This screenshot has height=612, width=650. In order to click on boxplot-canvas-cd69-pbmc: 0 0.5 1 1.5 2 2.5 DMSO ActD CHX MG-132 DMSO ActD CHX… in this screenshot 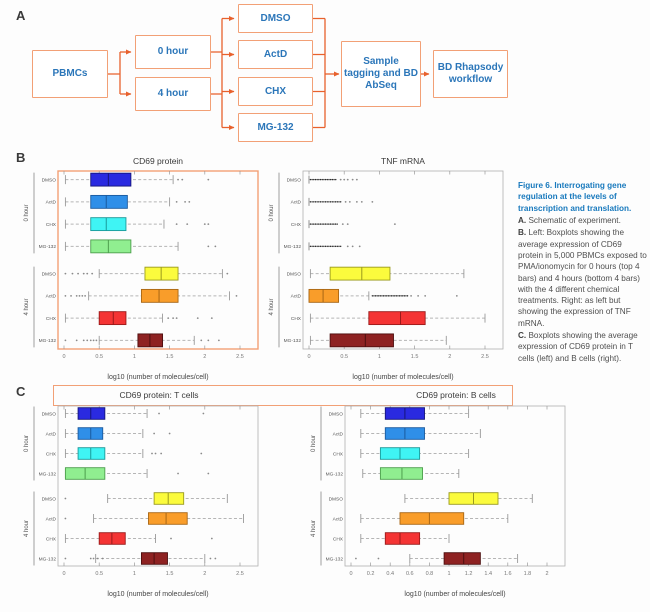, I will do `click(141, 265)`.